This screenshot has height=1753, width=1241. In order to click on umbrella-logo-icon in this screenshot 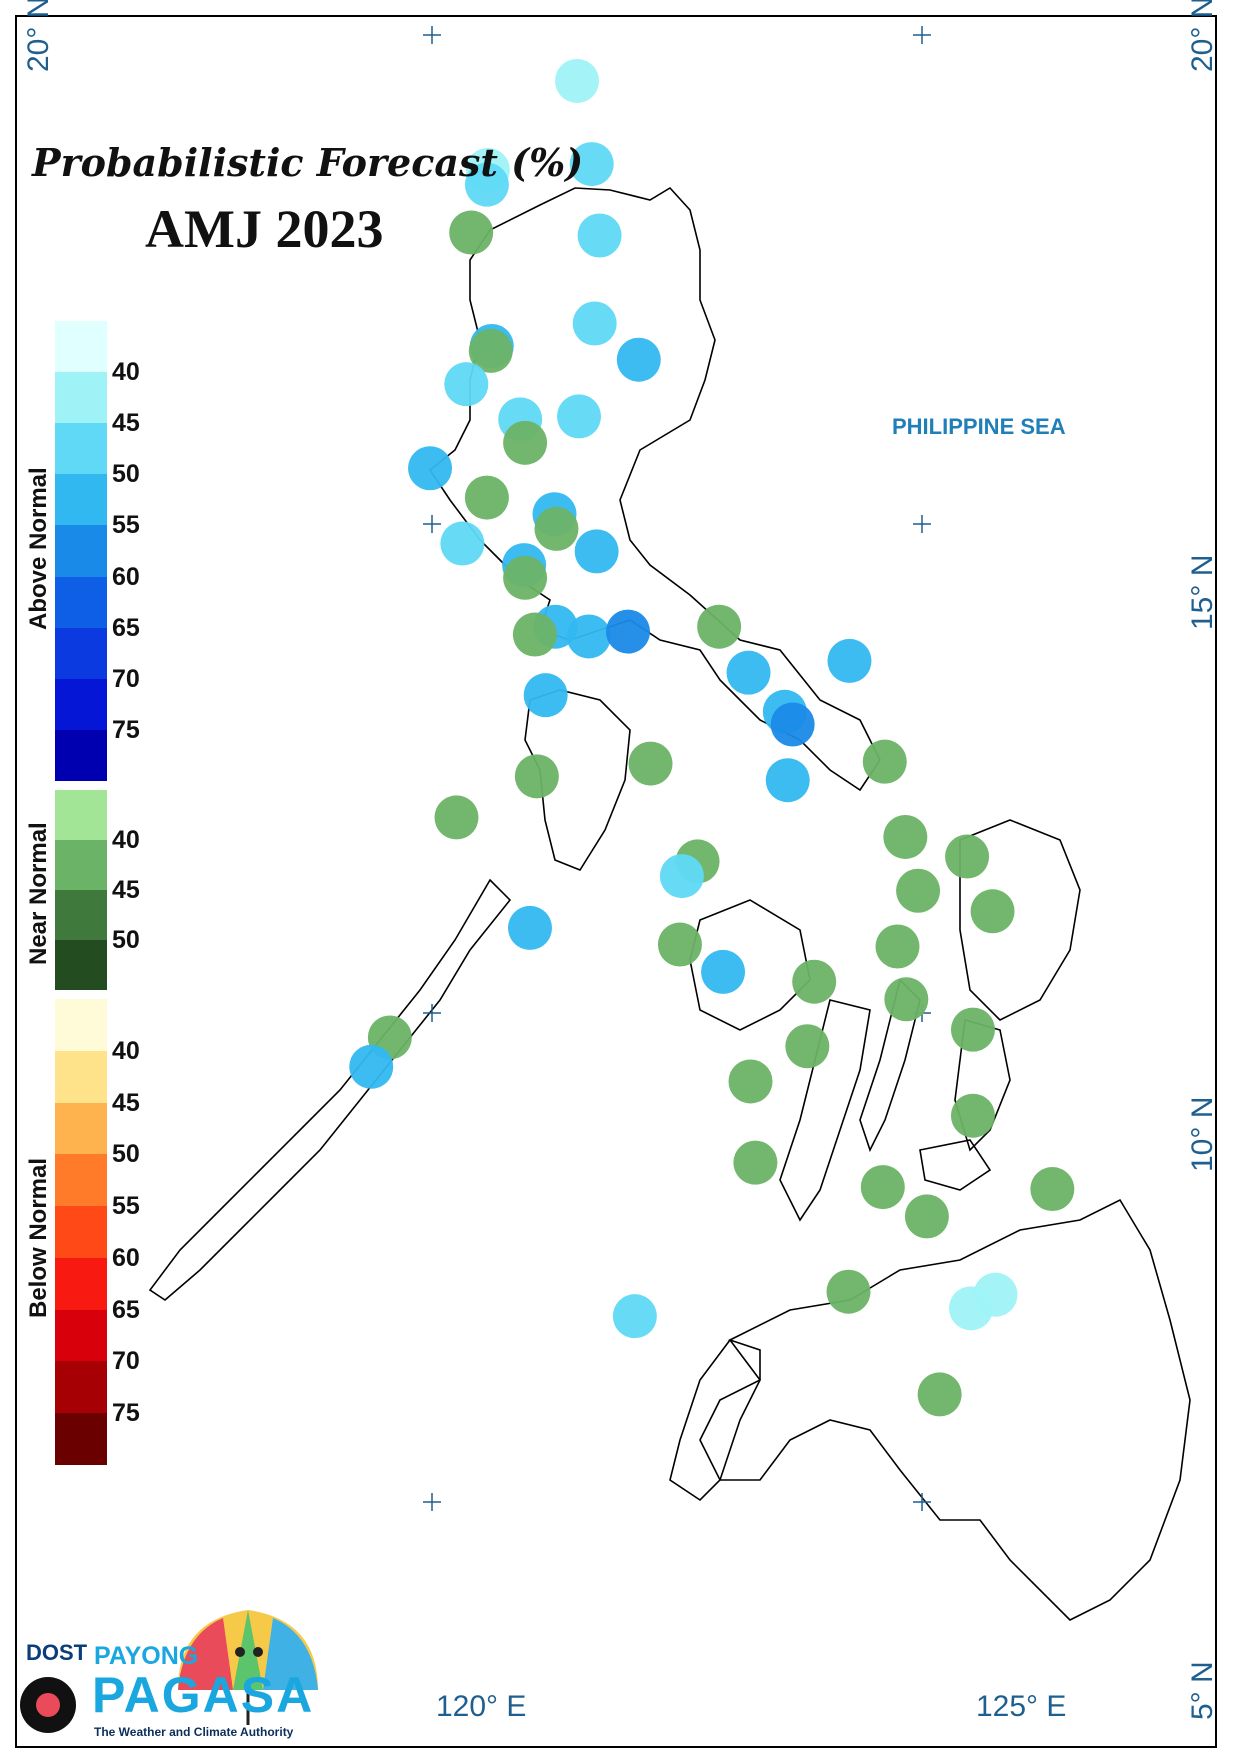, I will do `click(169, 1671)`.